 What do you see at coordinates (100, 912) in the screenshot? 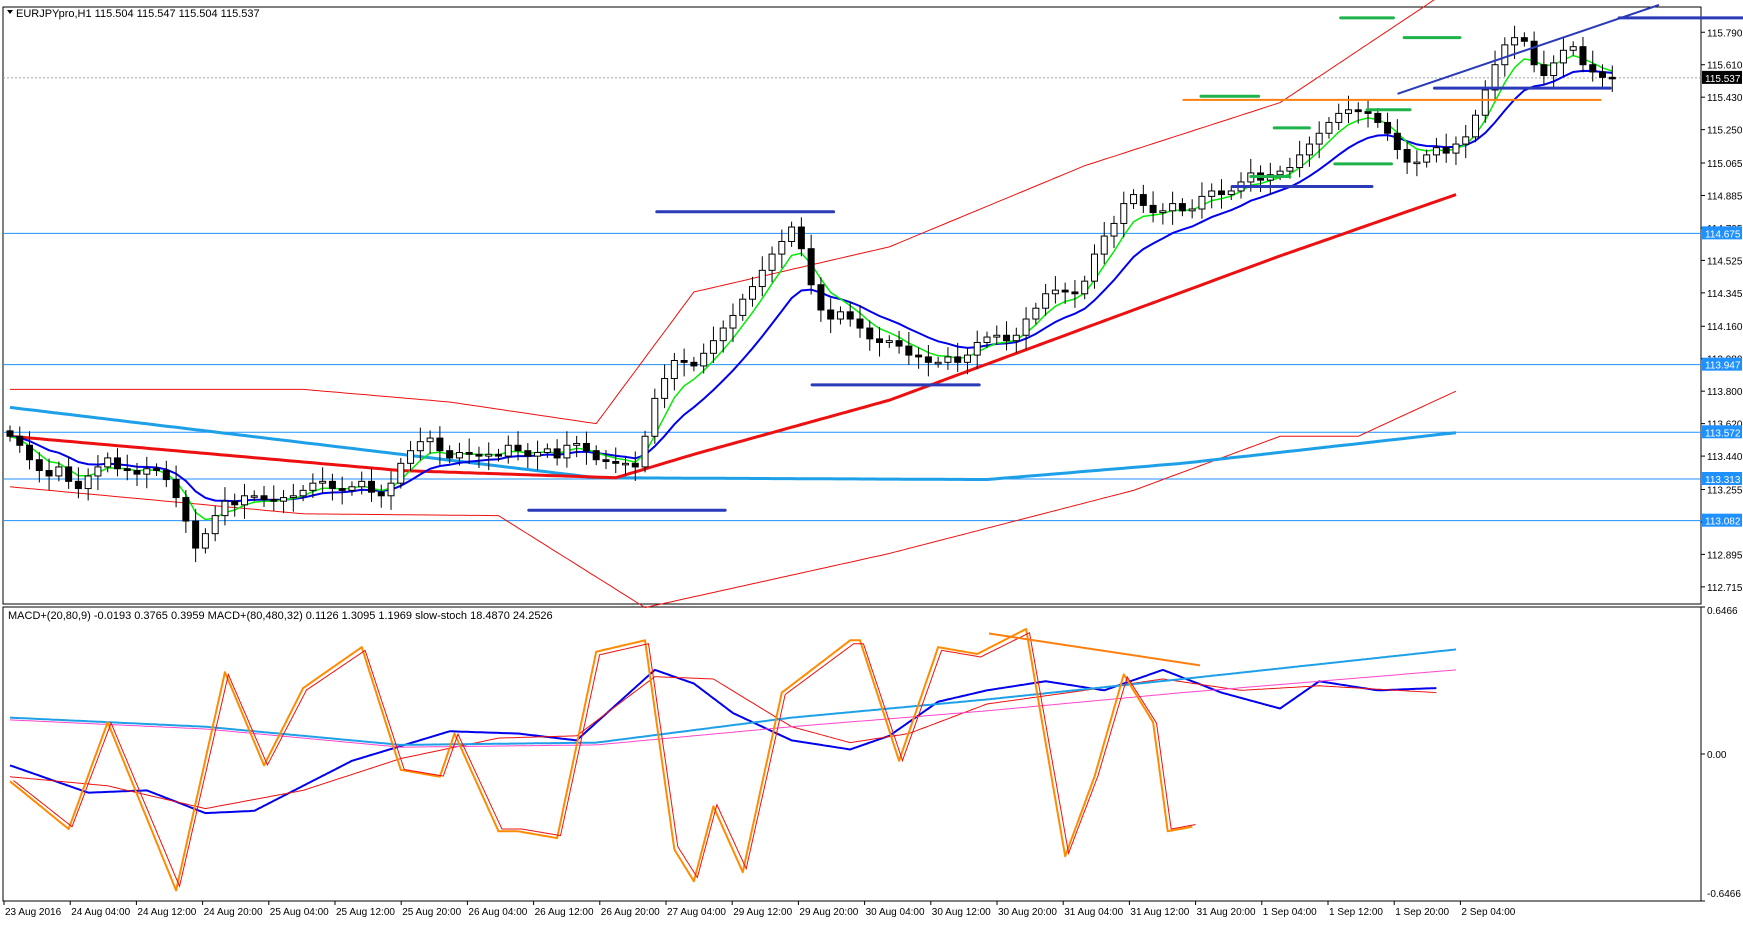
I see `time-tick-label: 24 Aug 04:00` at bounding box center [100, 912].